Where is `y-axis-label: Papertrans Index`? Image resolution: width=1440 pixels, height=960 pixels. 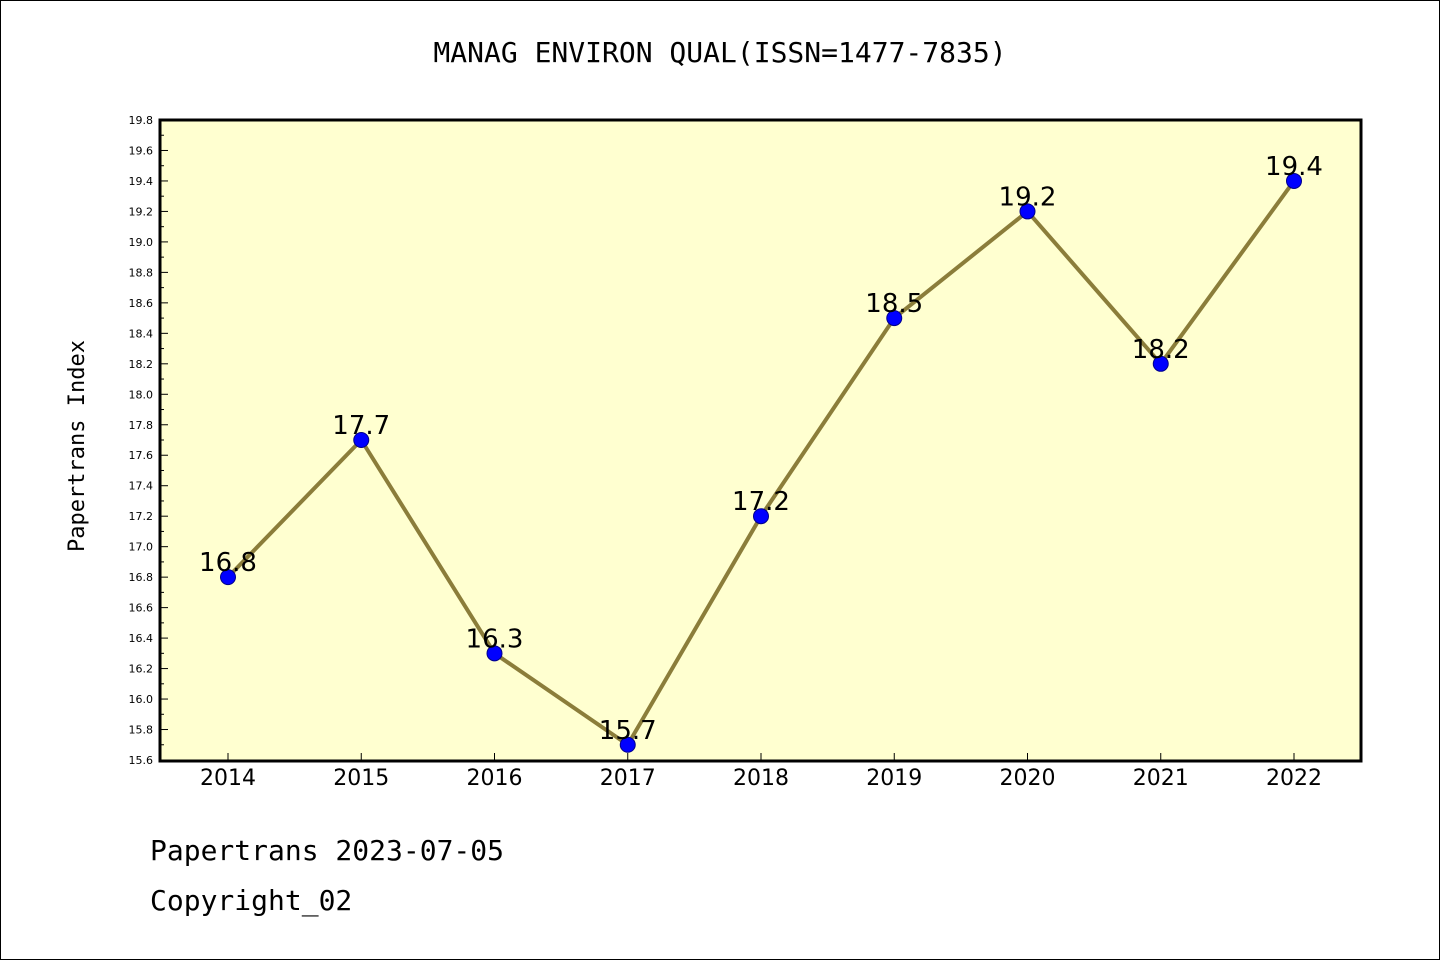
y-axis-label: Papertrans Index is located at coordinates (77, 446).